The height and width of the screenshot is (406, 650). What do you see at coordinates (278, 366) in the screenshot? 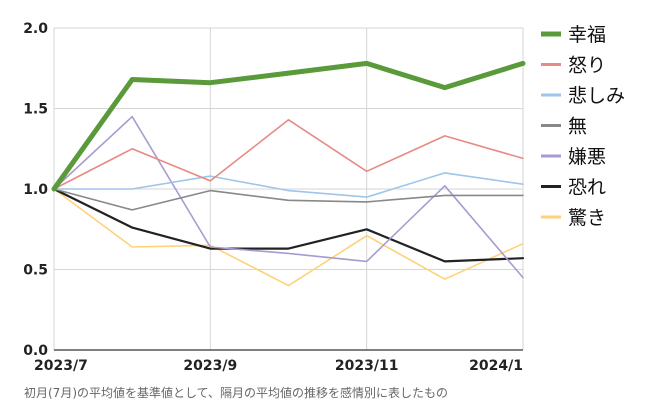
I see `x-axis: 2023/7 2023/9 2023/11 2024/1` at bounding box center [278, 366].